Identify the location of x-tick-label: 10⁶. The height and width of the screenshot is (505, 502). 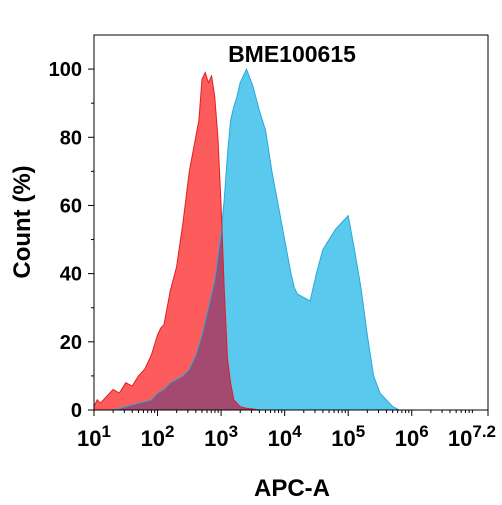
(412, 436).